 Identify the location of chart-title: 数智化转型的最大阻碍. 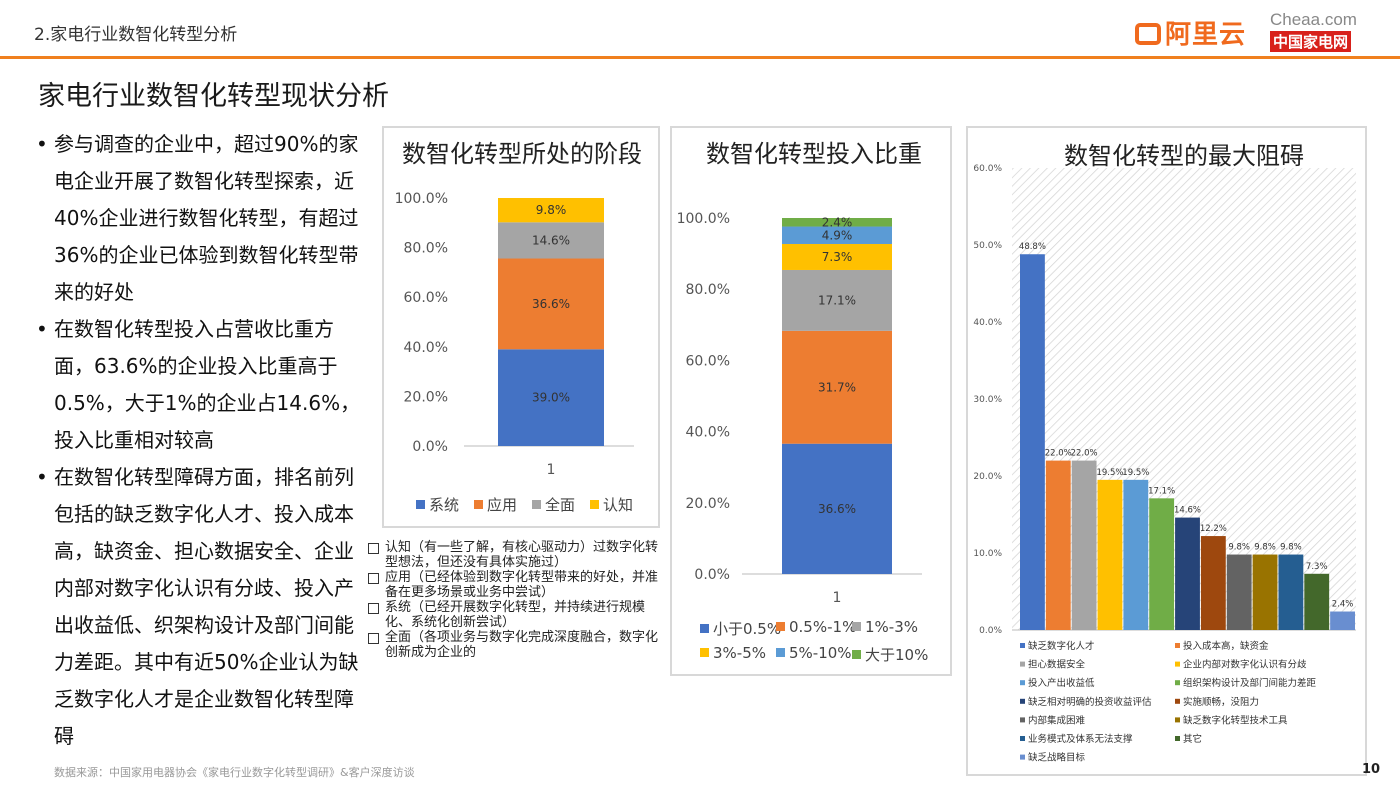
(1184, 156).